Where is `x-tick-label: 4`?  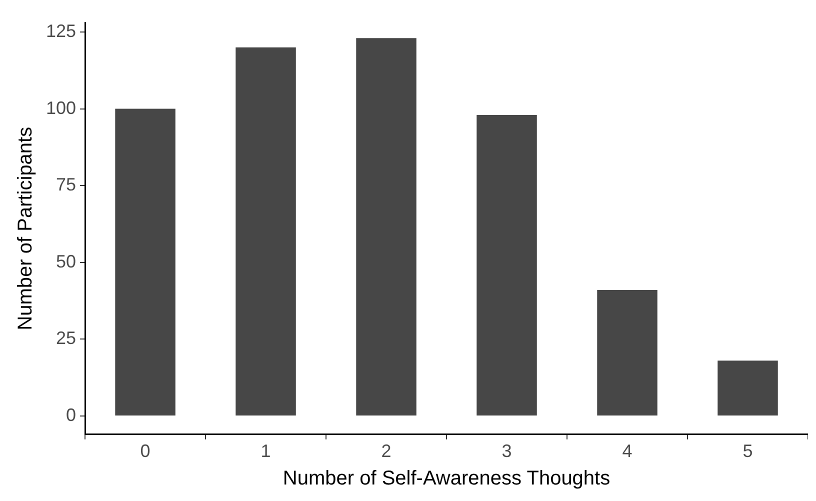 x-tick-label: 4 is located at coordinates (627, 451).